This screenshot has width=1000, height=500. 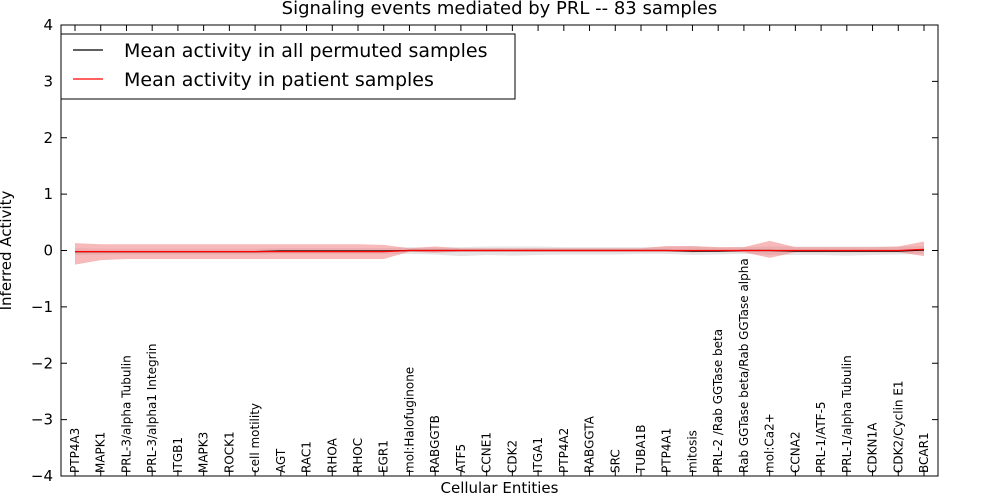 What do you see at coordinates (590, 444) in the screenshot?
I see `category-label: RABGGTA` at bounding box center [590, 444].